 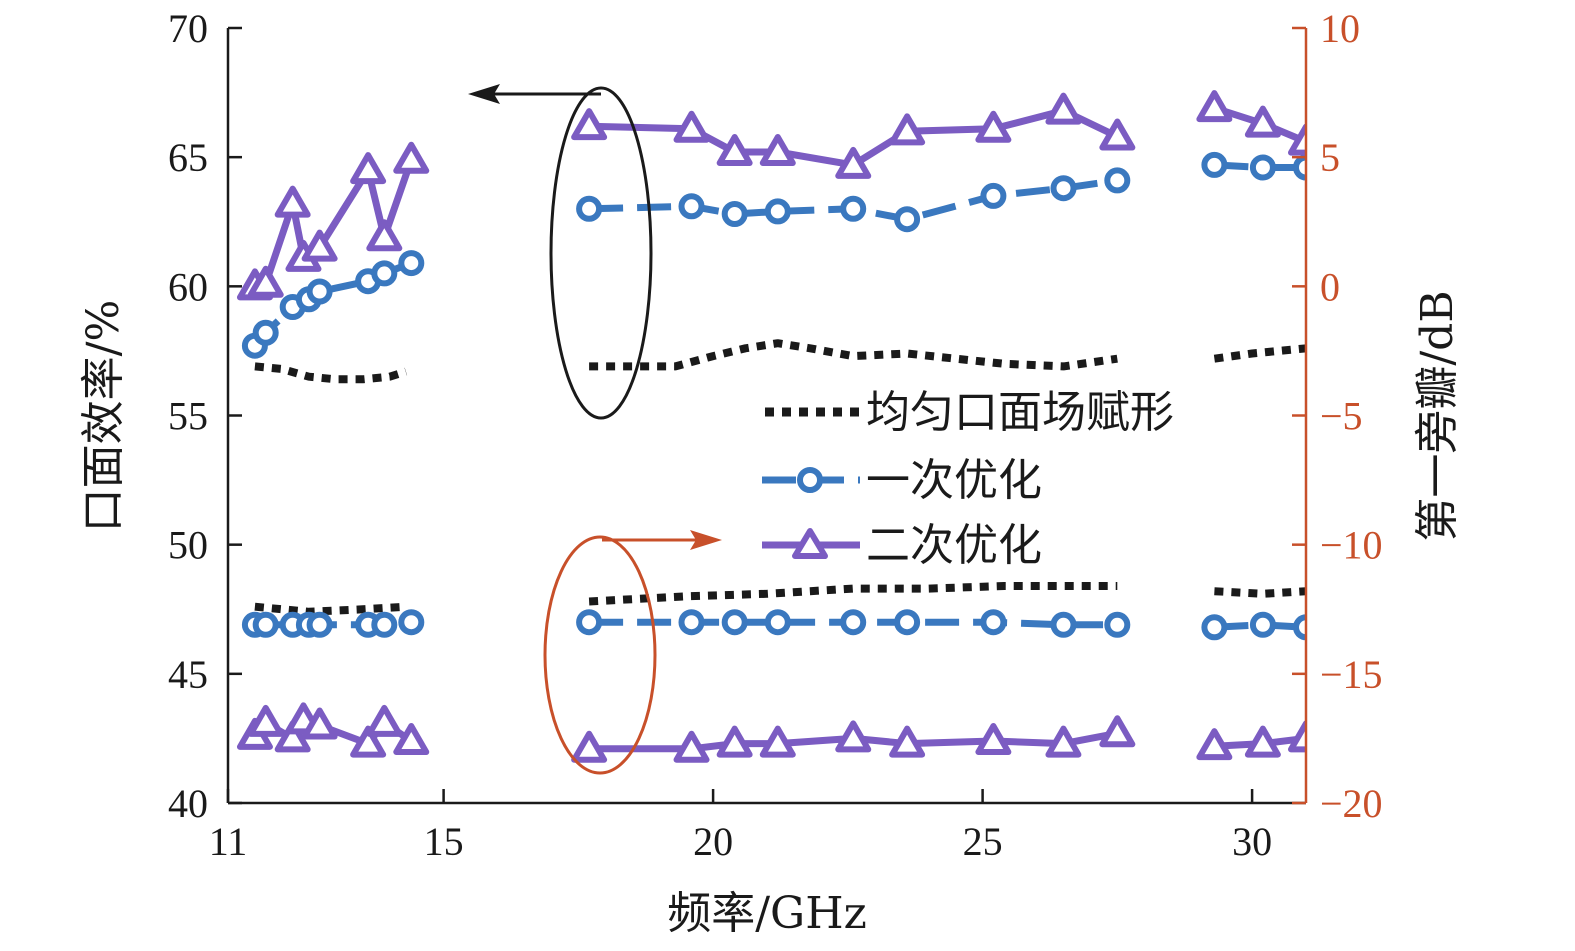 What do you see at coordinates (1351, 674) in the screenshot?
I see `right-y-tick-label--15: −15` at bounding box center [1351, 674].